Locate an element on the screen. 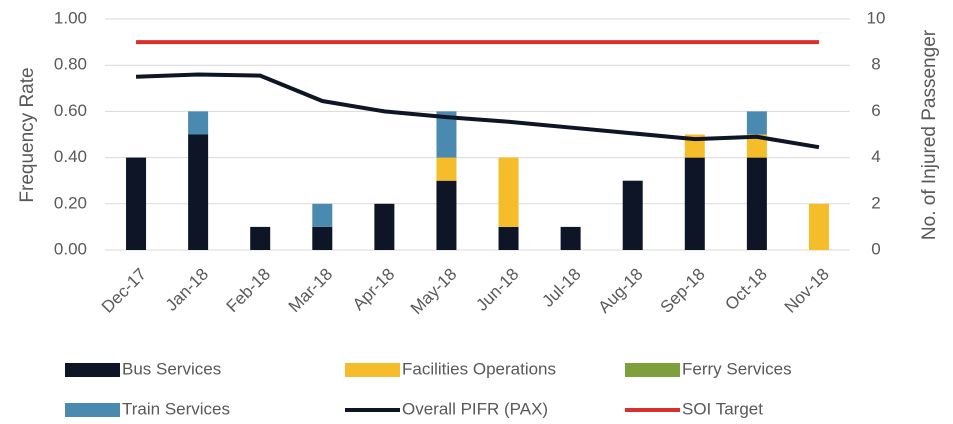 This screenshot has height=424, width=953. x-tick-label: Feb-18 is located at coordinates (249, 291).